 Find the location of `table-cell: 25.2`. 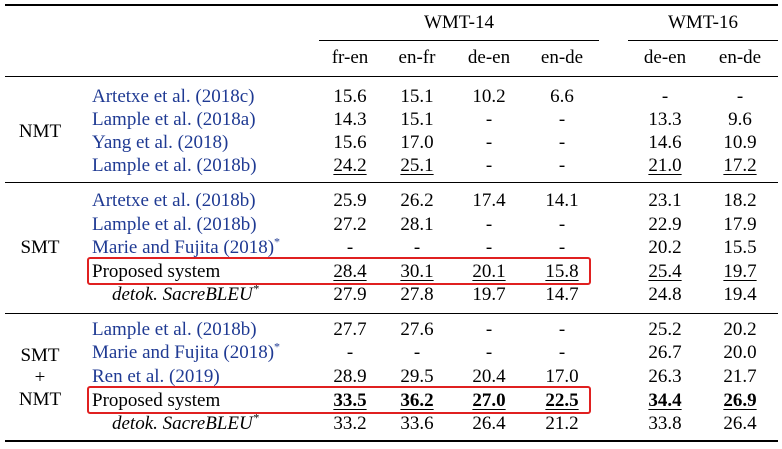

table-cell: 25.2 is located at coordinates (665, 329).